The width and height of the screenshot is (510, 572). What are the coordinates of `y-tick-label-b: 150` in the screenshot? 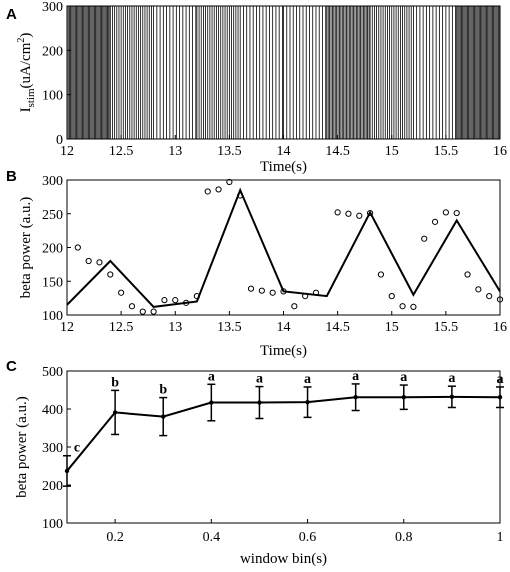 It's located at (52, 282).